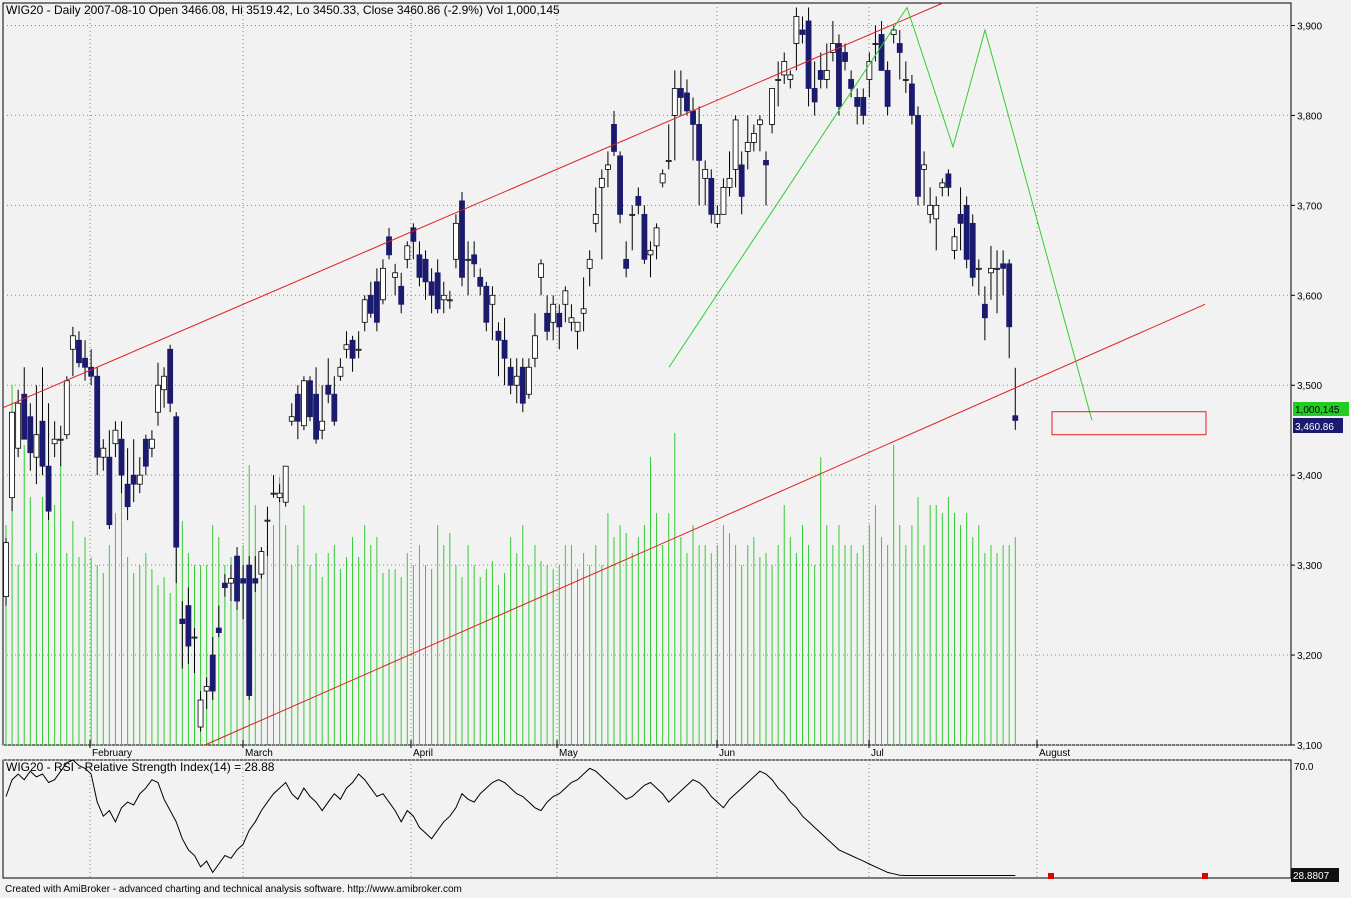  I want to click on x-tick-label: May, so click(568, 753).